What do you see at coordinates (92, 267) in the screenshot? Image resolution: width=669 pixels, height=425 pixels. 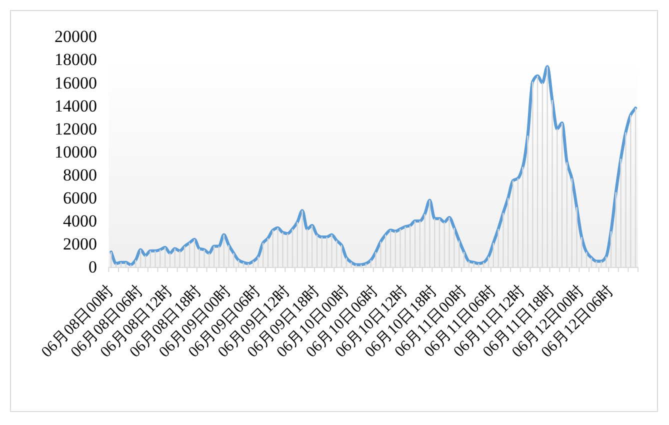 I see `y-tick-label: 0` at bounding box center [92, 267].